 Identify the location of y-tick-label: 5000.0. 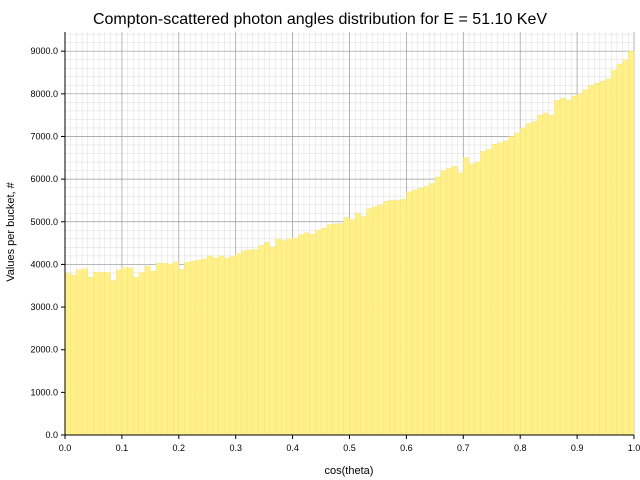
(44, 222).